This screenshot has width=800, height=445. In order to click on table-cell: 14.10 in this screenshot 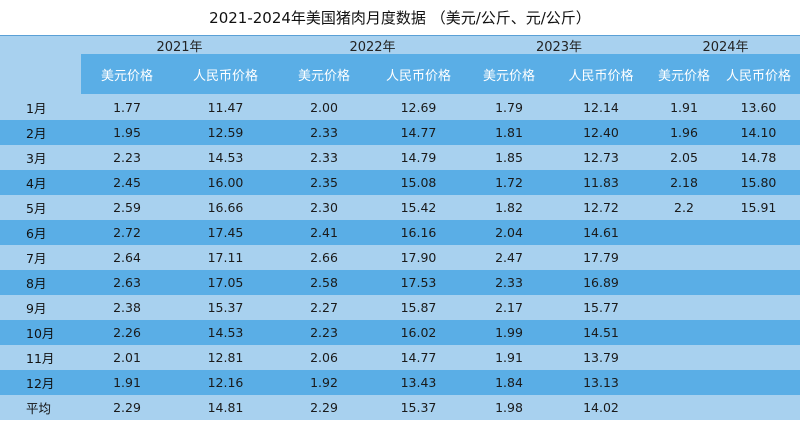, I will do `click(758, 132)`.